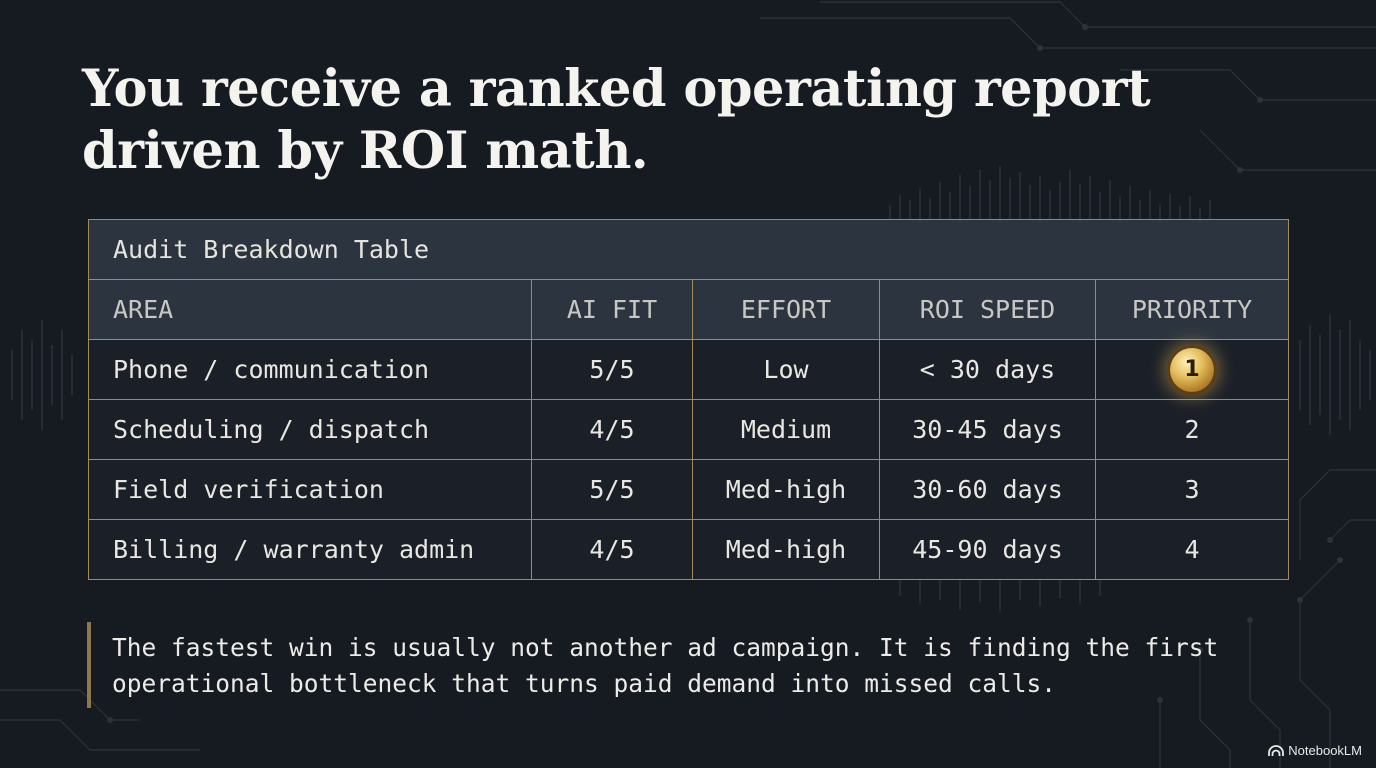 The image size is (1376, 768). What do you see at coordinates (1192, 429) in the screenshot?
I see `priority-cell: 2` at bounding box center [1192, 429].